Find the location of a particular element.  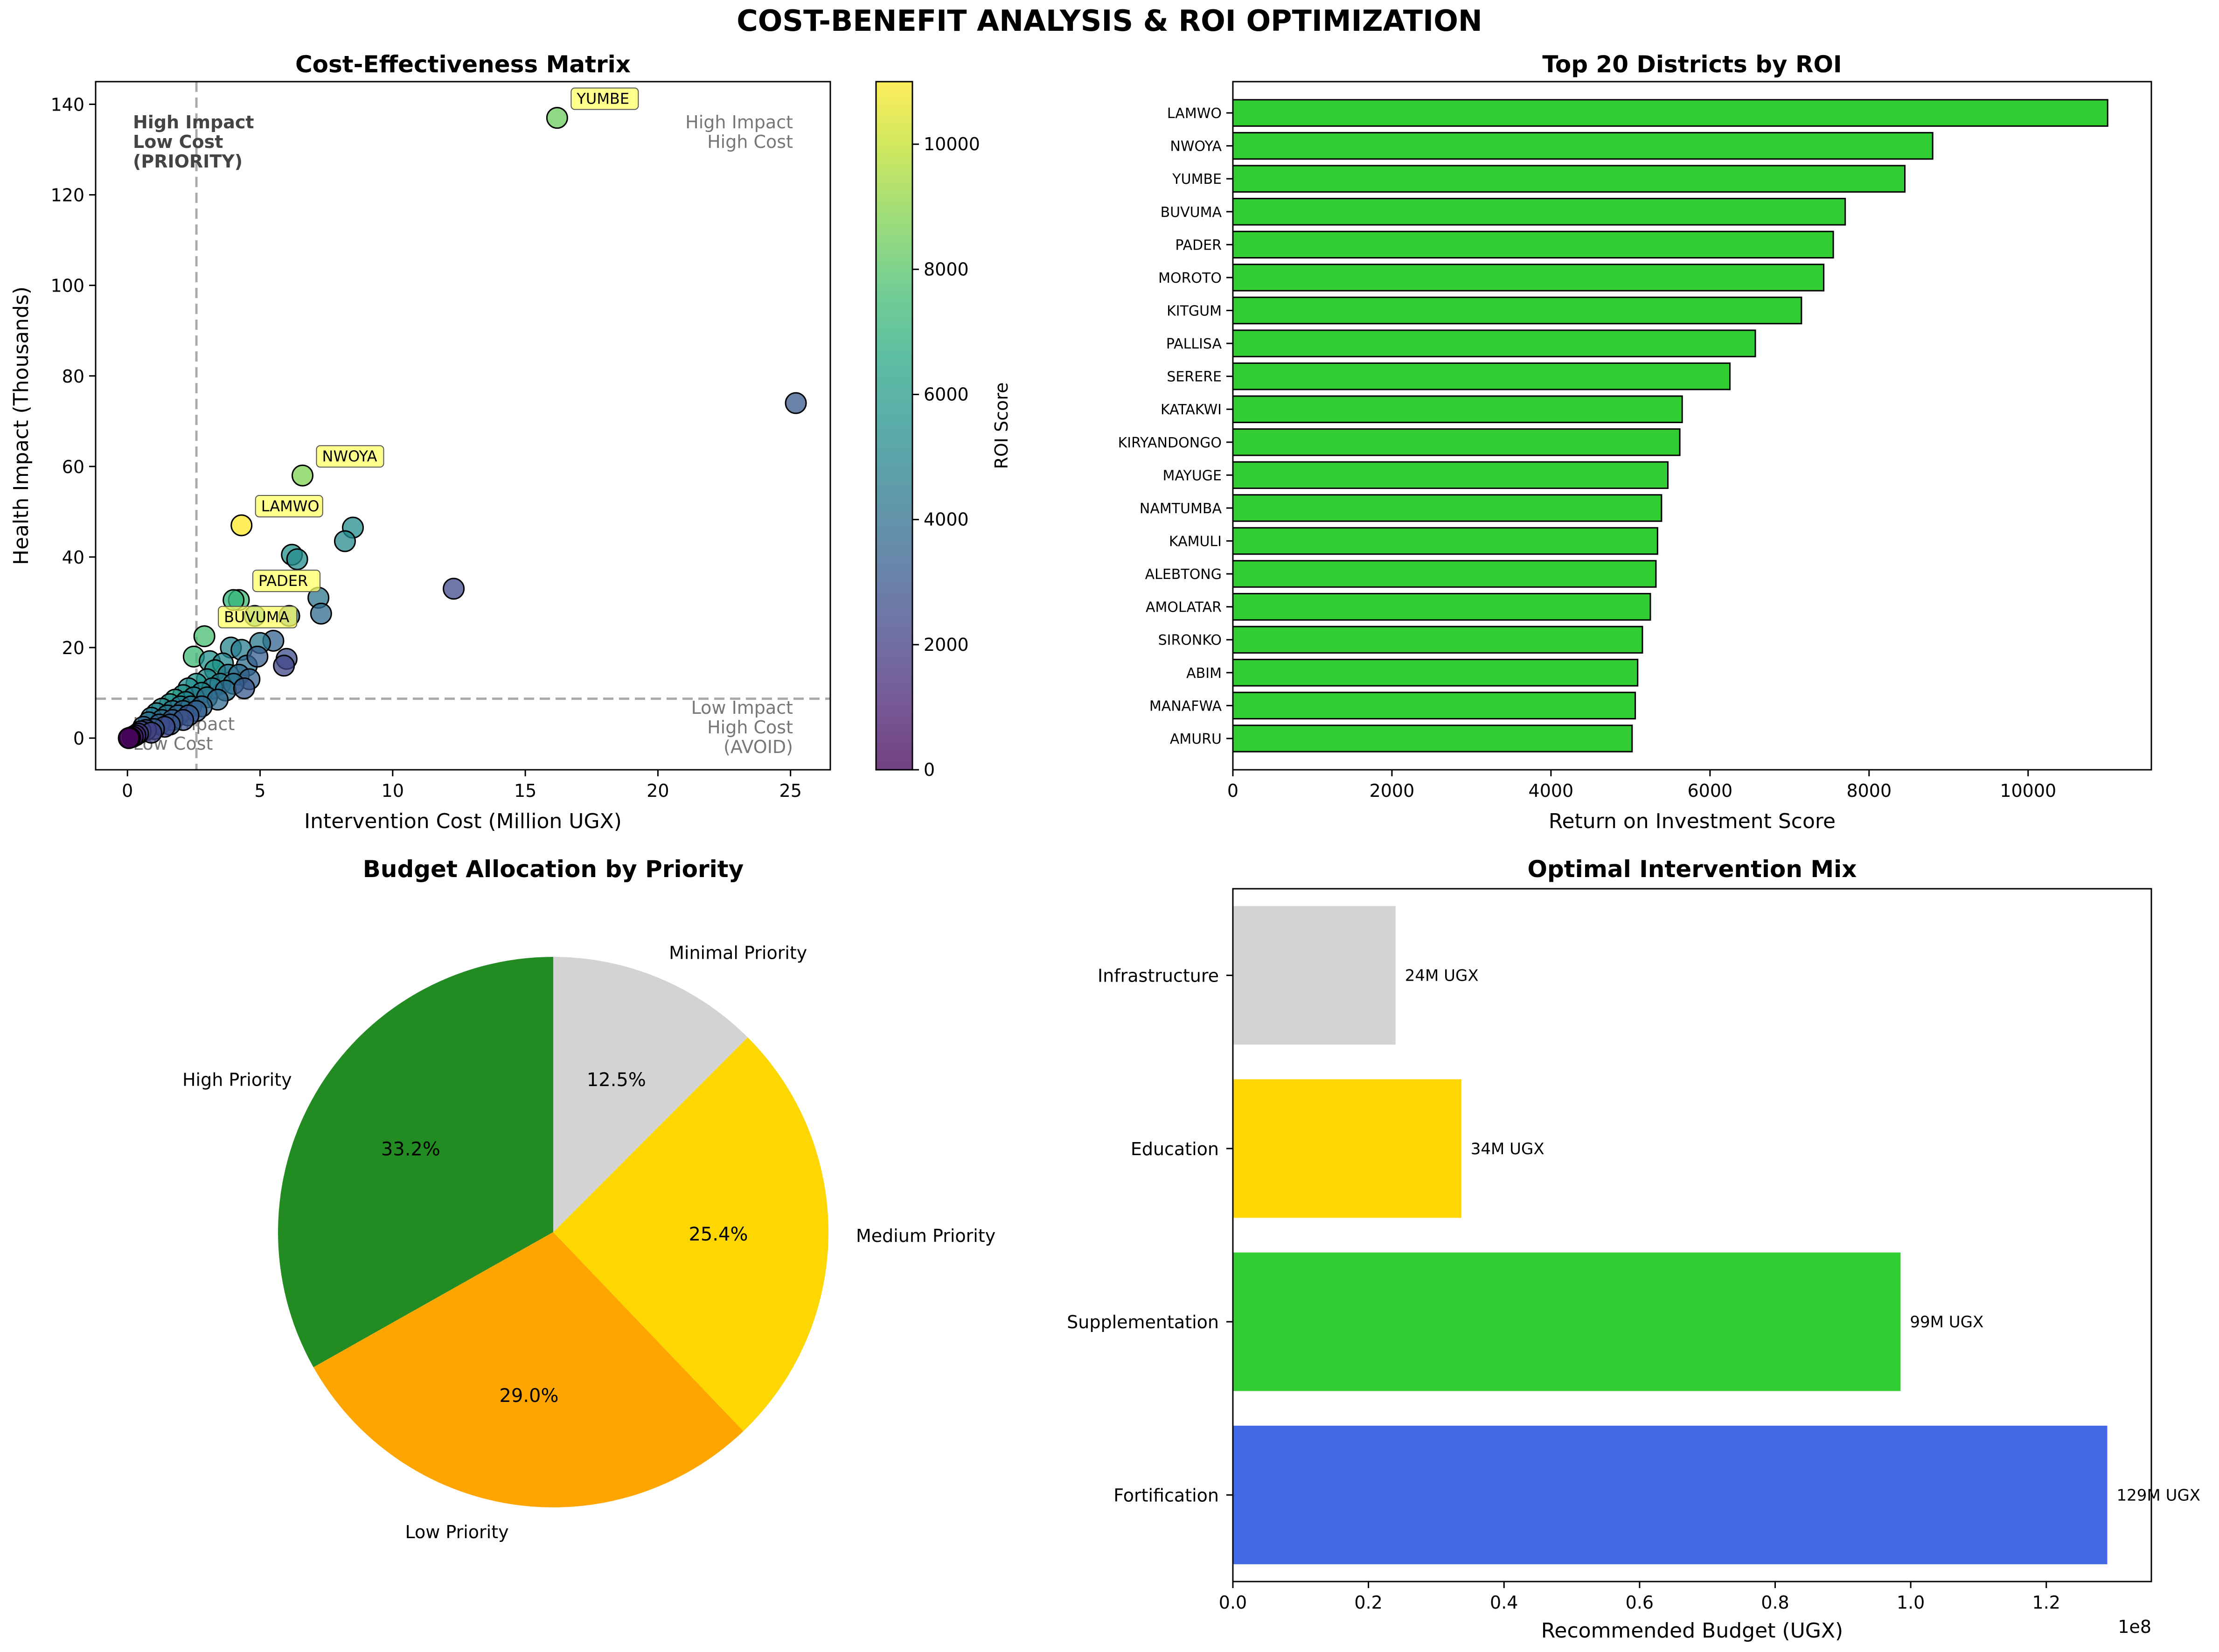

scatter-frame is located at coordinates (463, 426).